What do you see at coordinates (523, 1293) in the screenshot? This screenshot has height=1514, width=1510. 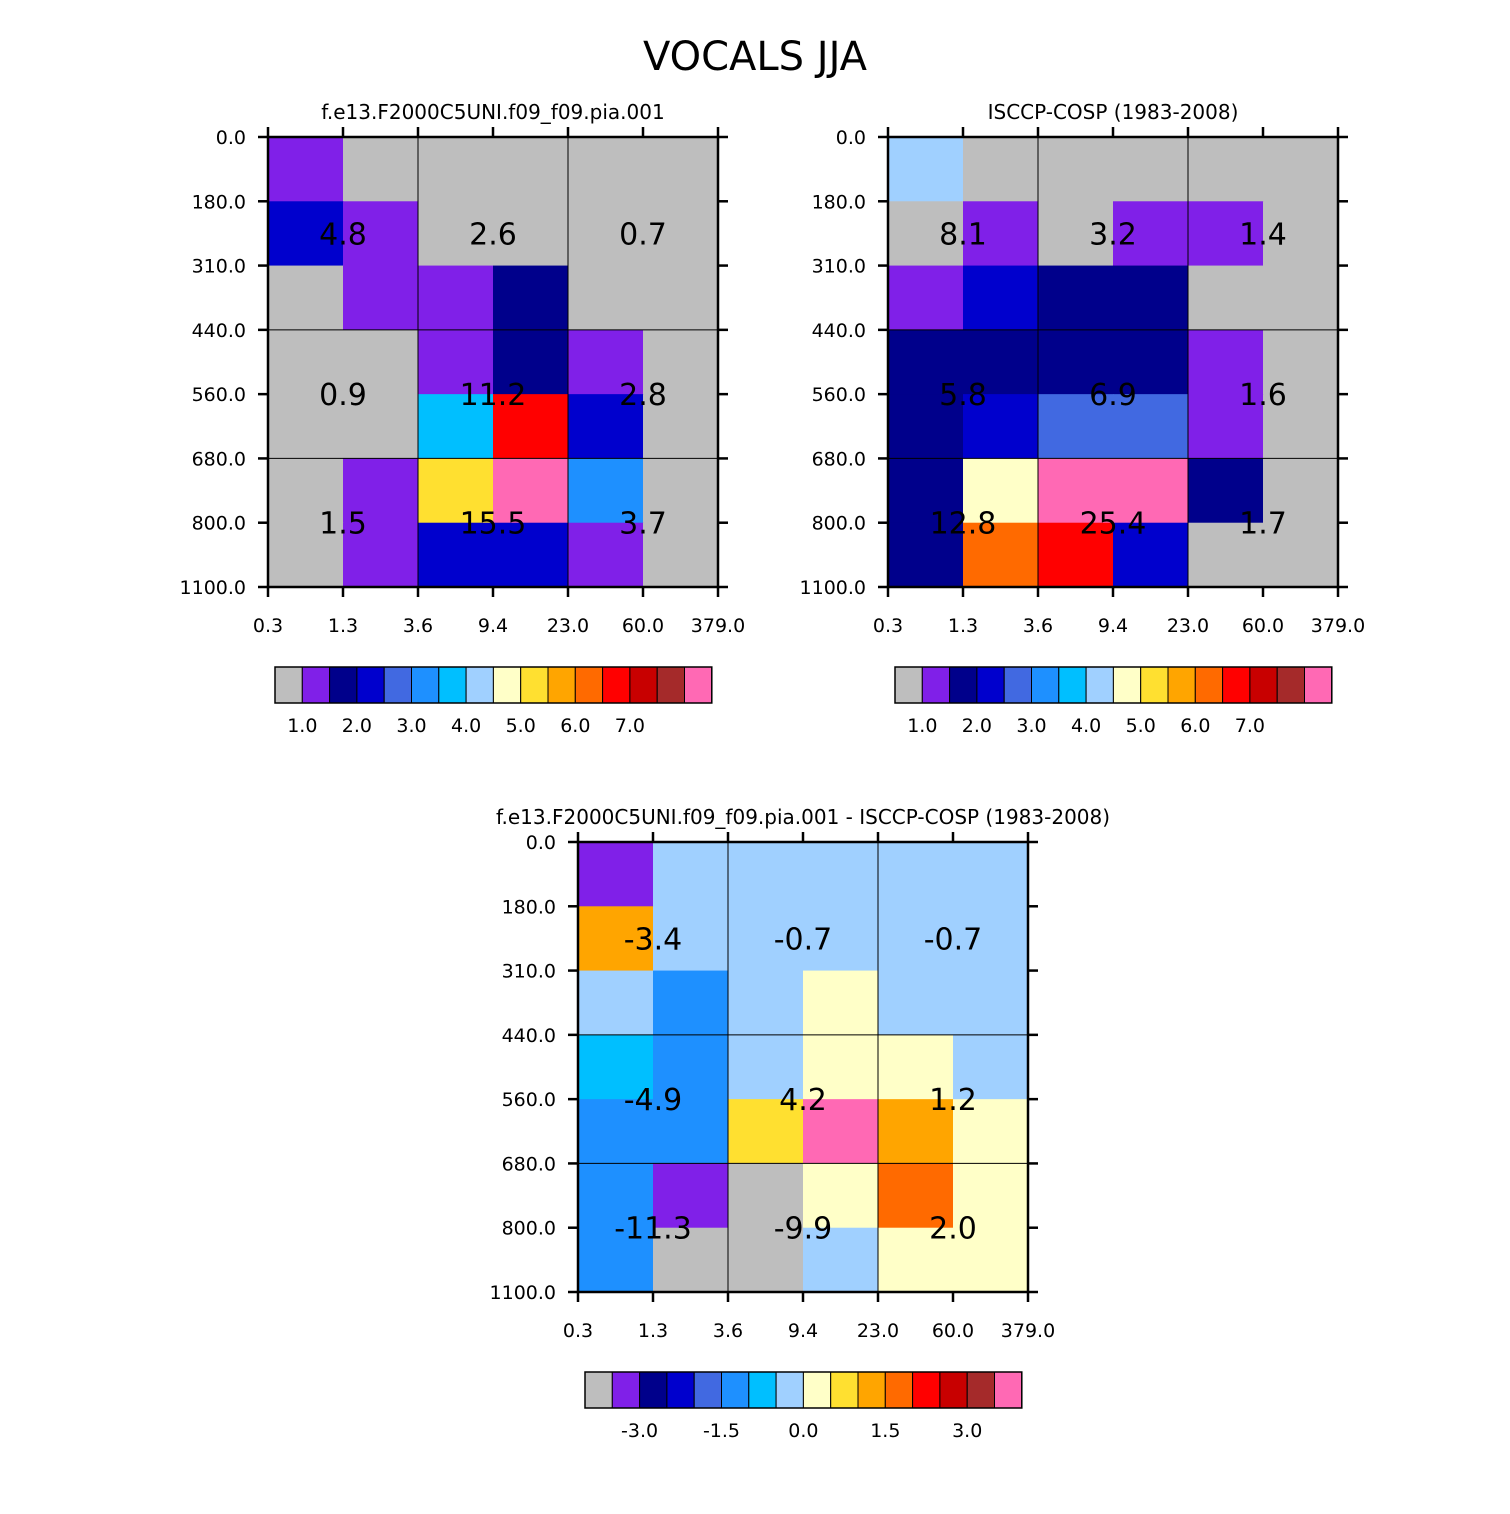 I see `y-tick-label: 1100.0` at bounding box center [523, 1293].